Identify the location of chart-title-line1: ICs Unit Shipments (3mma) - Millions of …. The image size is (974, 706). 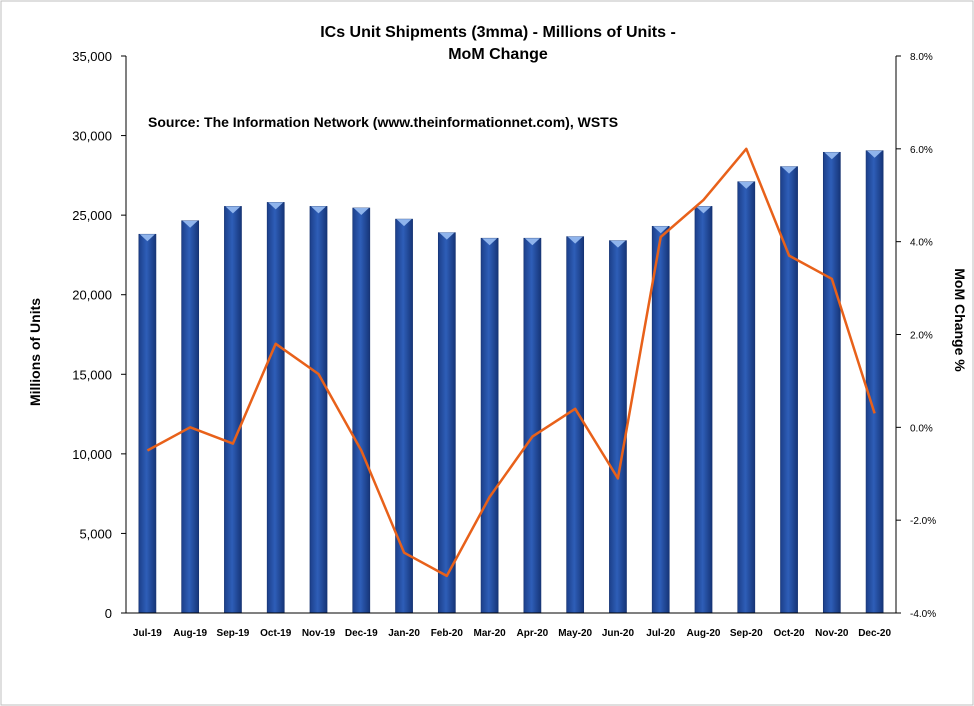
(498, 32).